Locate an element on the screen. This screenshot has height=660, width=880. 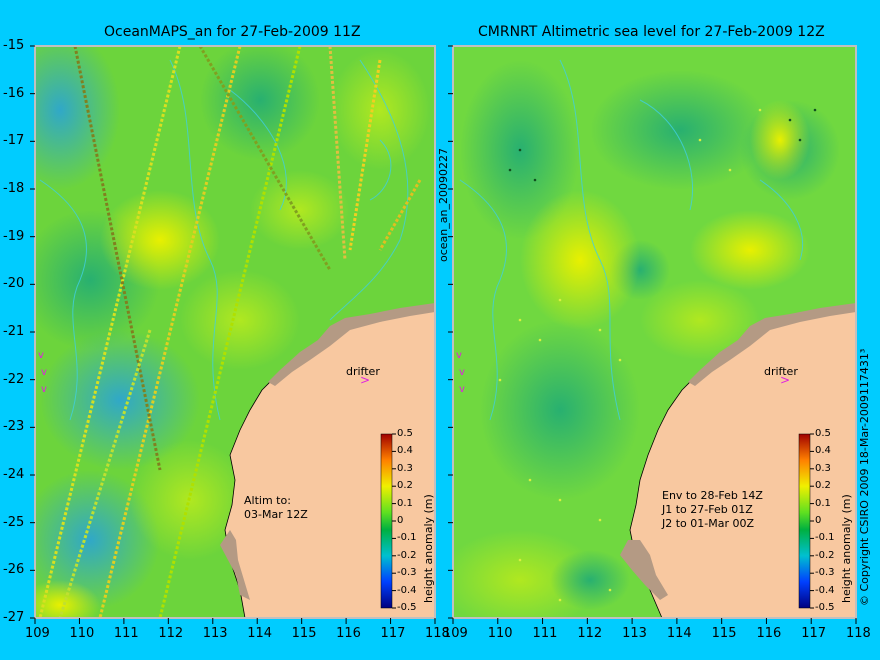
drifter-tracks: v v v v v v > > is located at coordinates (414, 372).